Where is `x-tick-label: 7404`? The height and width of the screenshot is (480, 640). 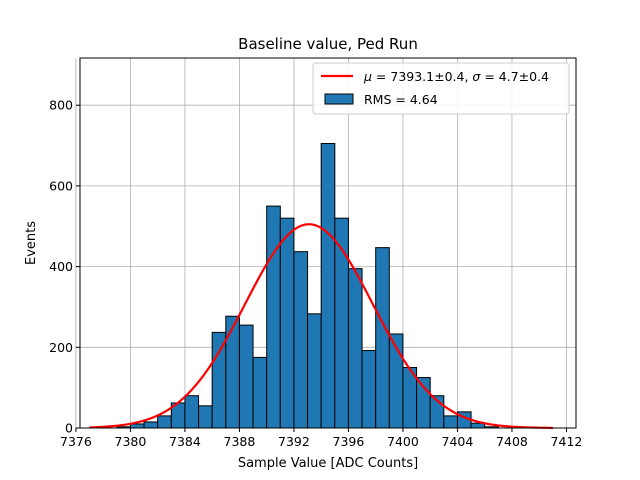
x-tick-label: 7404 is located at coordinates (458, 441).